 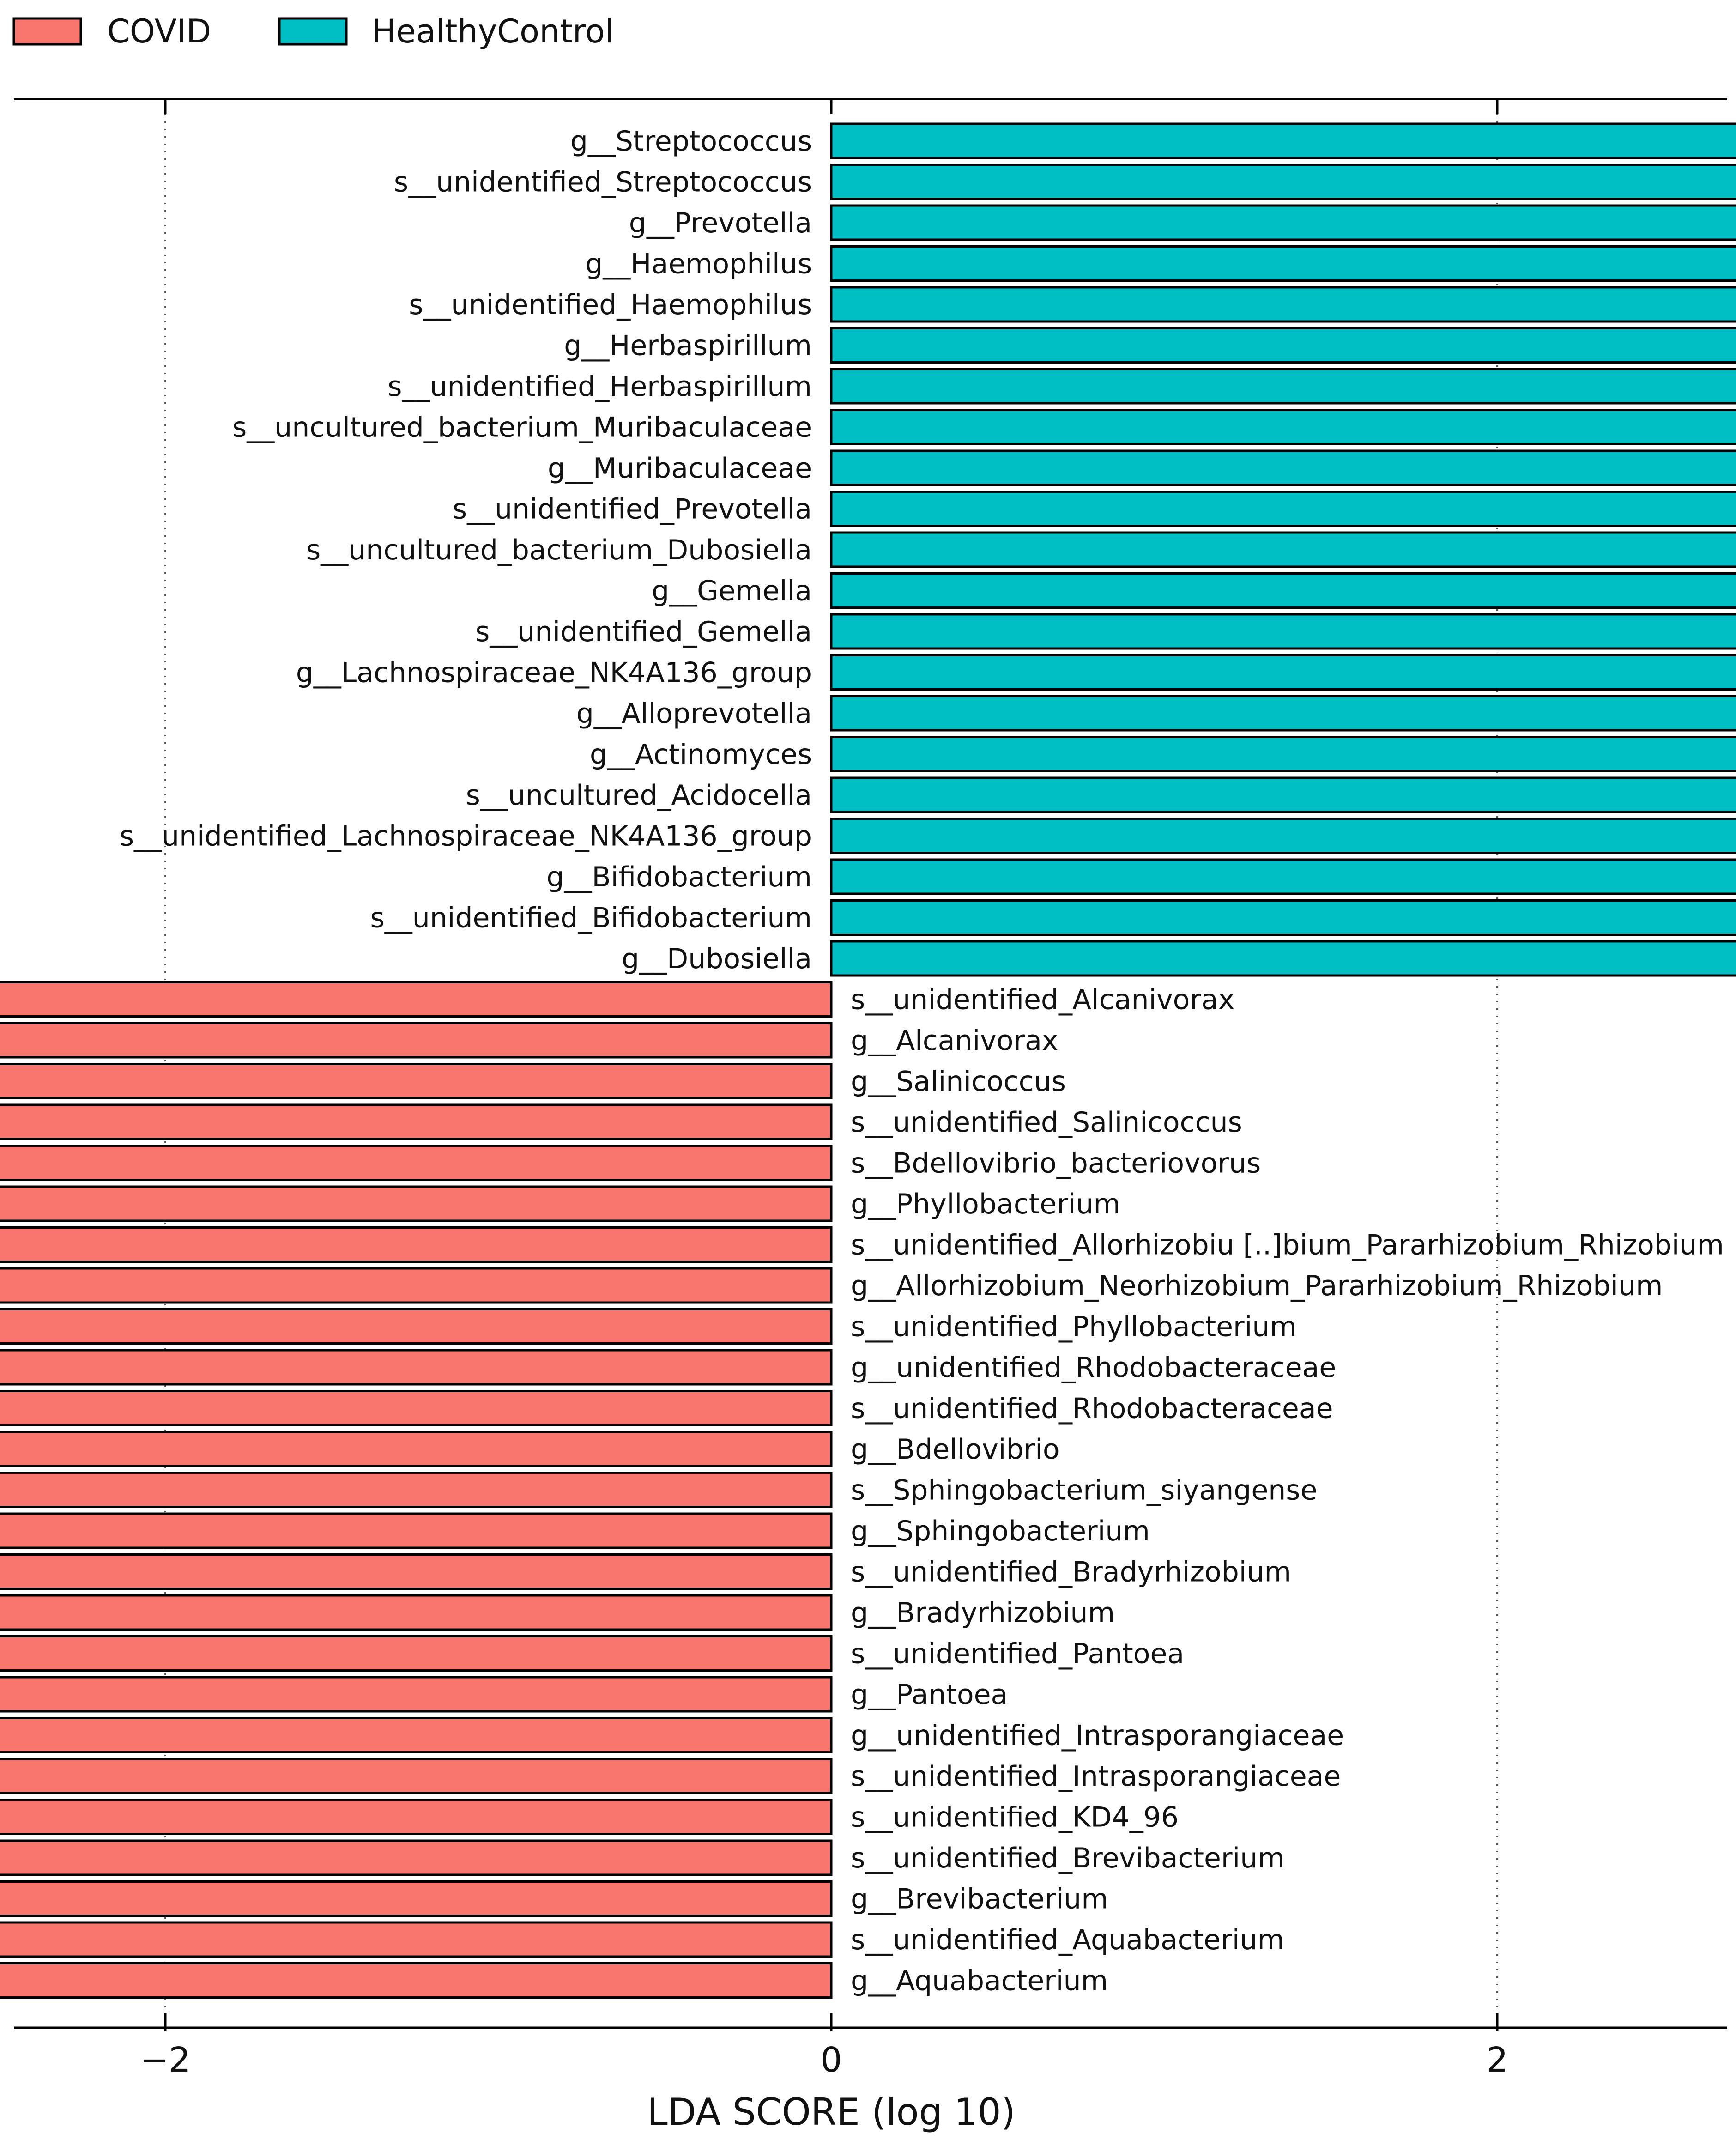 What do you see at coordinates (986, 1204) in the screenshot?
I see `bar-label: g__Phyllobacterium` at bounding box center [986, 1204].